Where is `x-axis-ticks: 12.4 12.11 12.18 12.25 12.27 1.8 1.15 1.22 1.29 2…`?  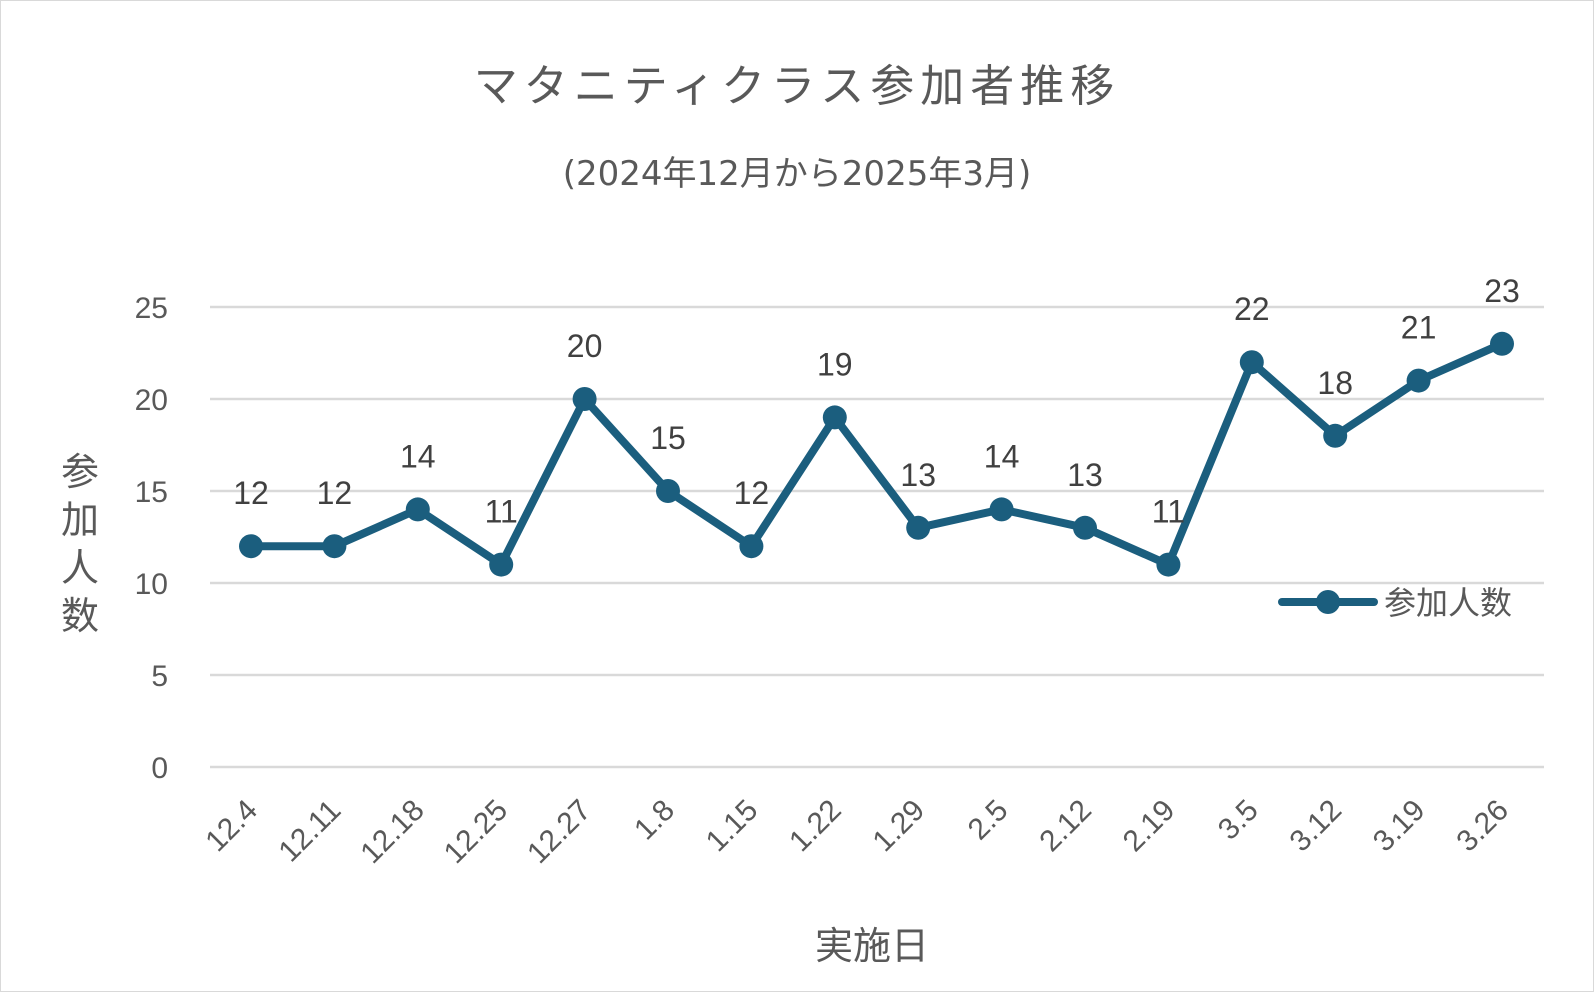
x-axis-ticks: 12.4 12.11 12.18 12.25 12.27 1.8 1.15 1.22 1.29 2… is located at coordinates (857, 832).